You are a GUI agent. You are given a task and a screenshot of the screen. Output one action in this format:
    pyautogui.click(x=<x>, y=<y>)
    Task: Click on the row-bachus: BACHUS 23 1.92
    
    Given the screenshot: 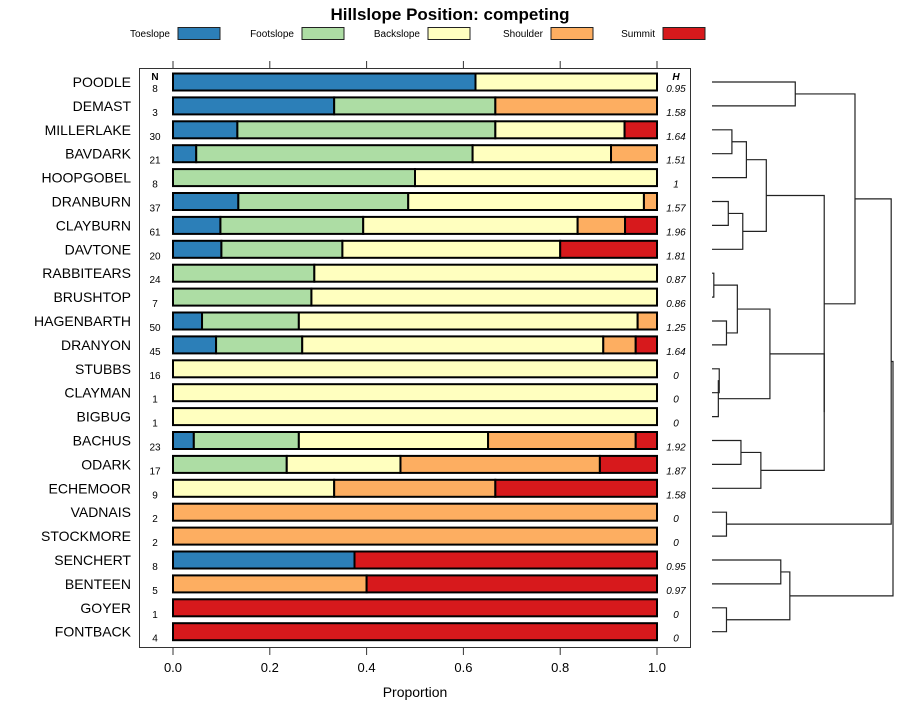 What is the action you would take?
    pyautogui.click(x=379, y=442)
    